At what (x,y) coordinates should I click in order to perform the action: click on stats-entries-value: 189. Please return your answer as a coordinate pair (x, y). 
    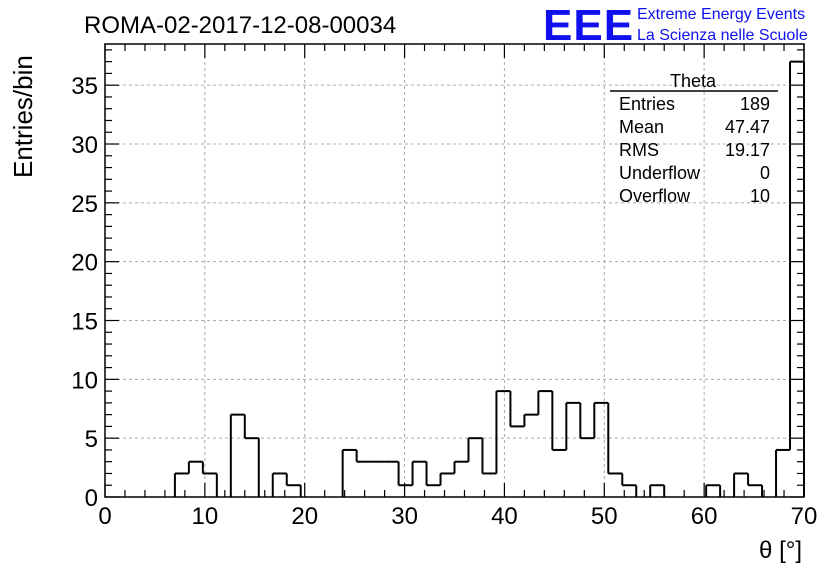
    Looking at the image, I should click on (755, 104).